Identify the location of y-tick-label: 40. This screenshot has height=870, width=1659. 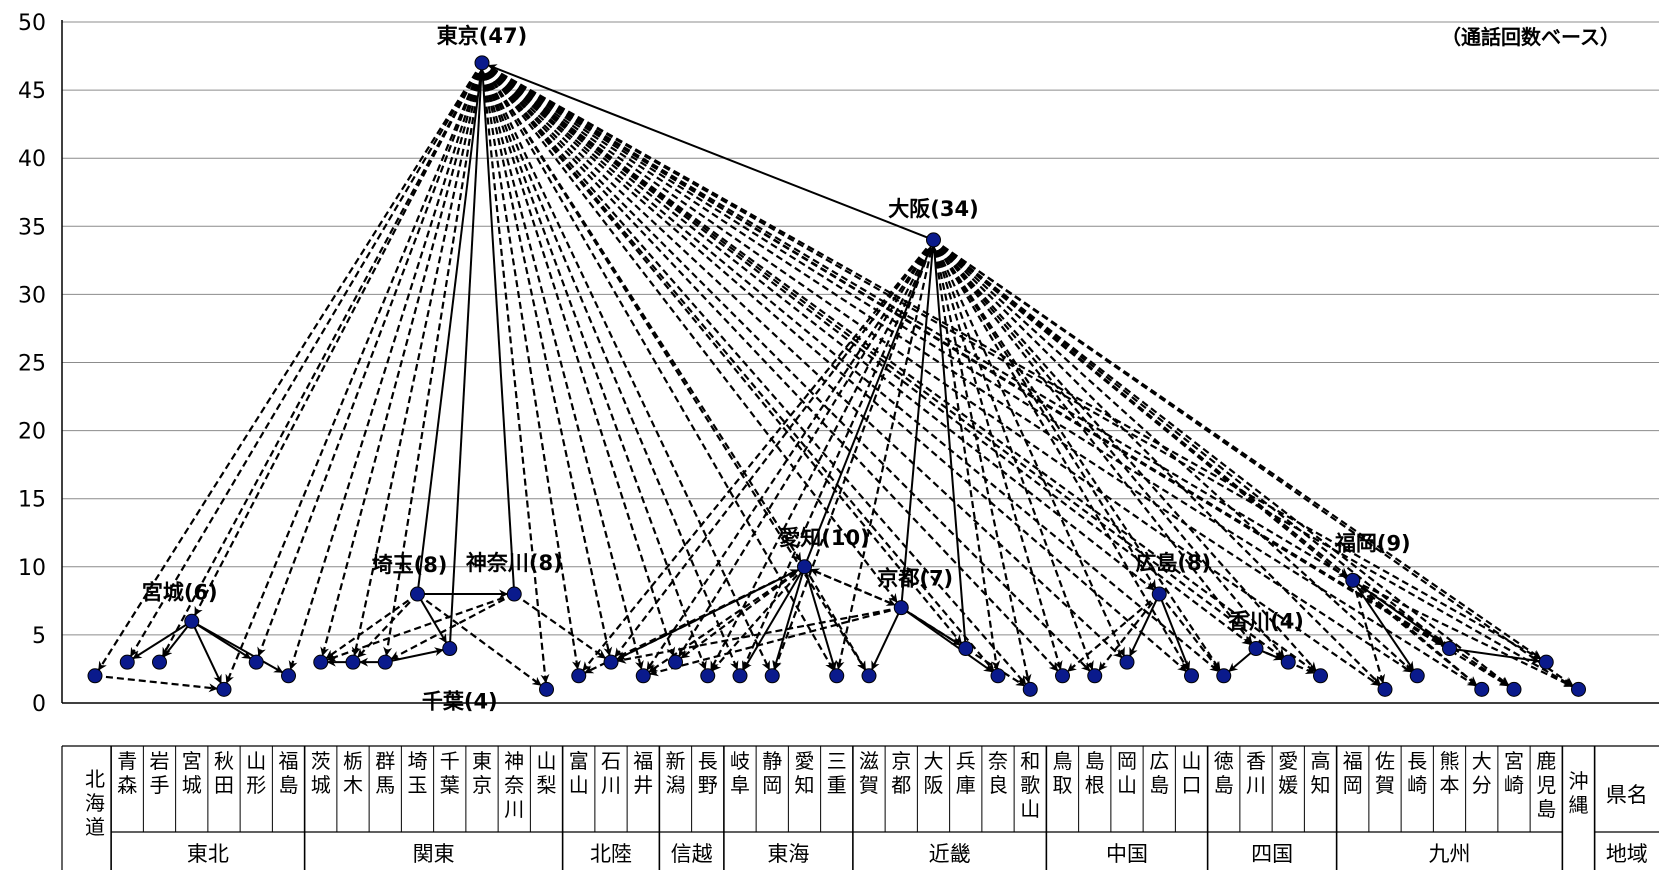
(32, 159).